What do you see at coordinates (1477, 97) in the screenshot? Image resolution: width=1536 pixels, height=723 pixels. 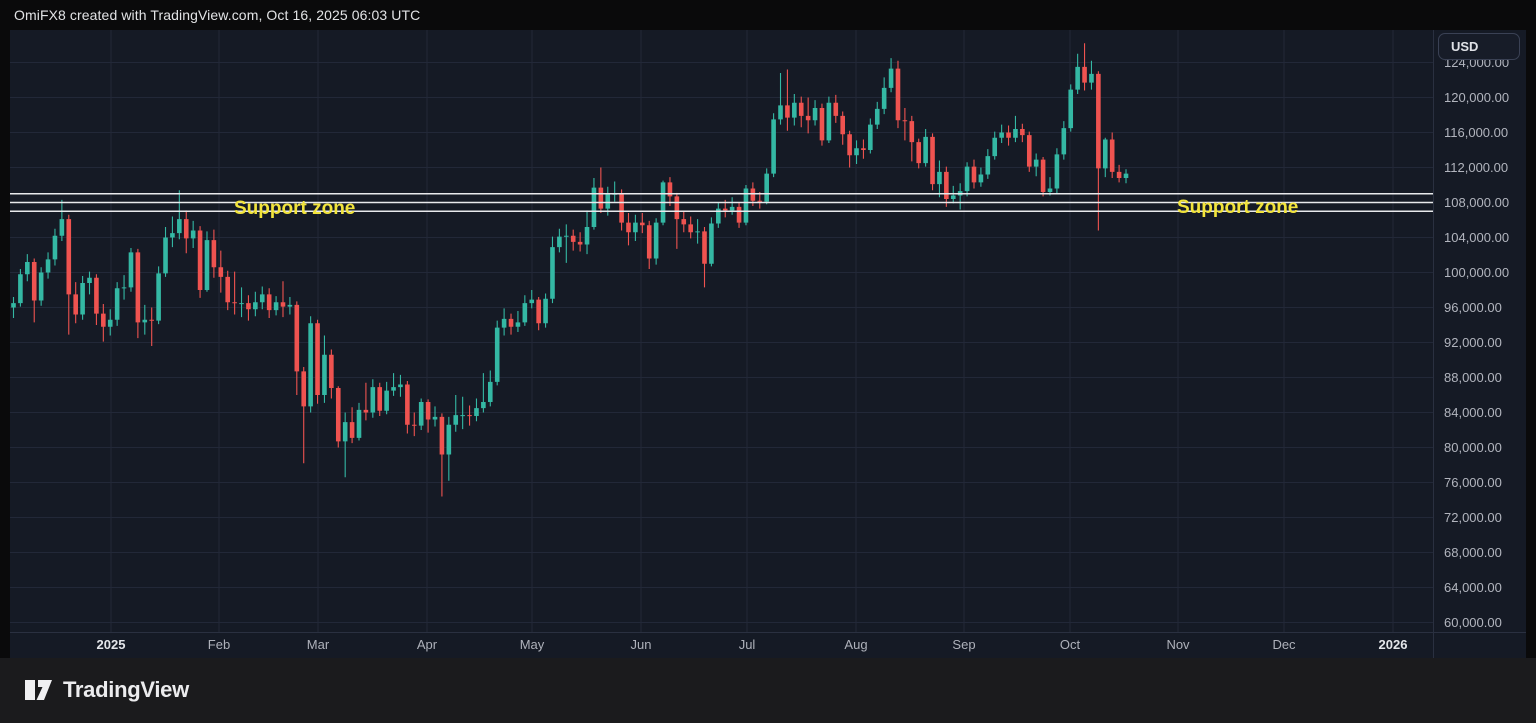 I see `price-axis-tick: 120,000.00` at bounding box center [1477, 97].